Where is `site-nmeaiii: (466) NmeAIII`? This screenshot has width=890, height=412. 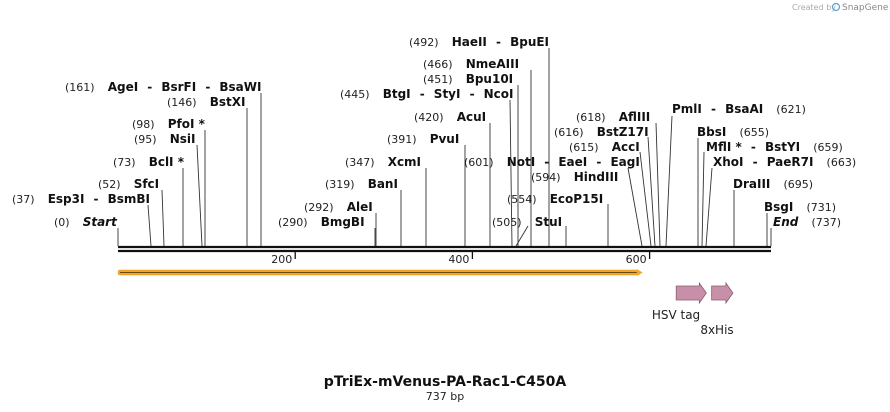
site-nmeaiii: (466) NmeAIII is located at coordinates (471, 62).